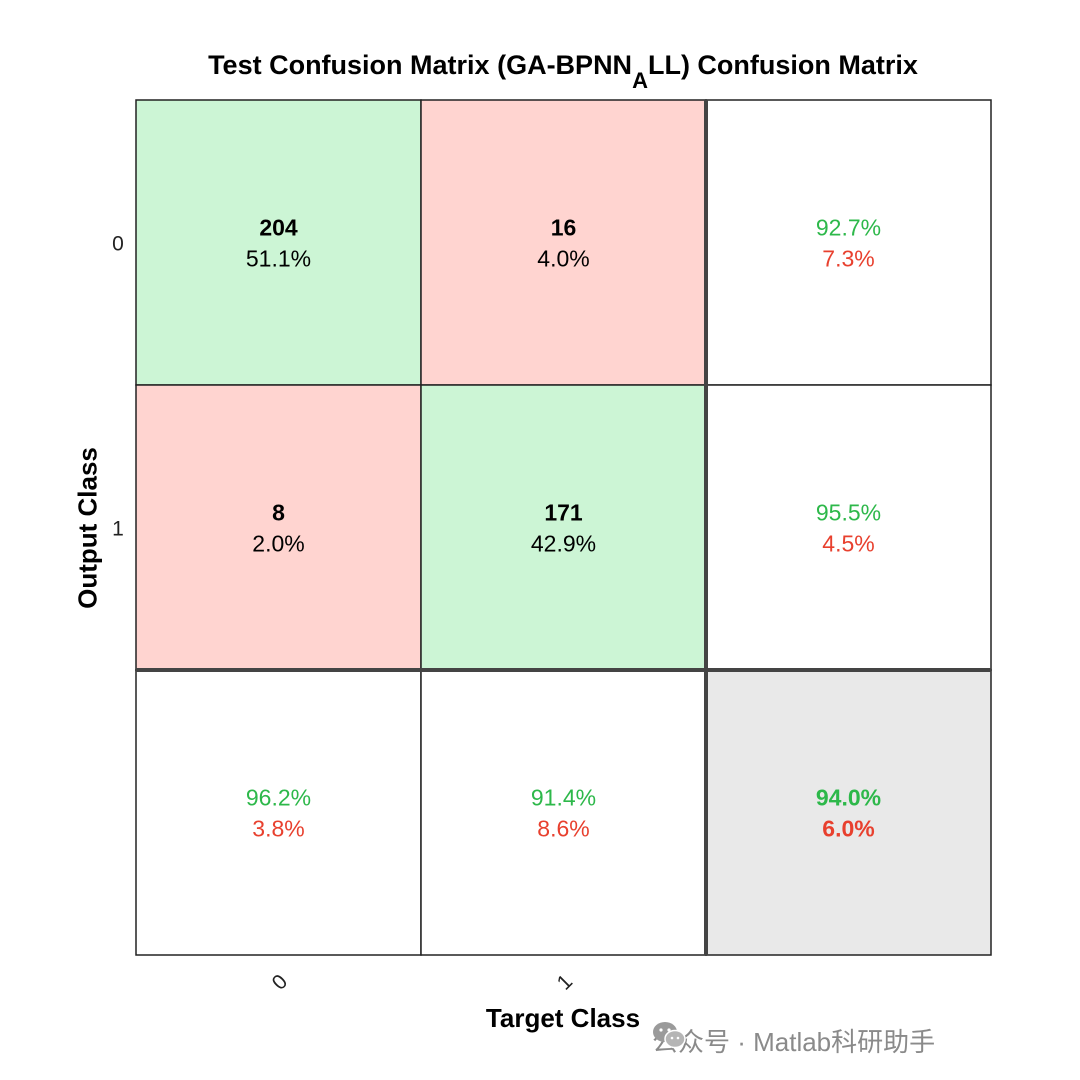 This screenshot has height=1080, width=1080. What do you see at coordinates (278, 829) in the screenshot?
I see `col-summary-wrong-0: 3.8%` at bounding box center [278, 829].